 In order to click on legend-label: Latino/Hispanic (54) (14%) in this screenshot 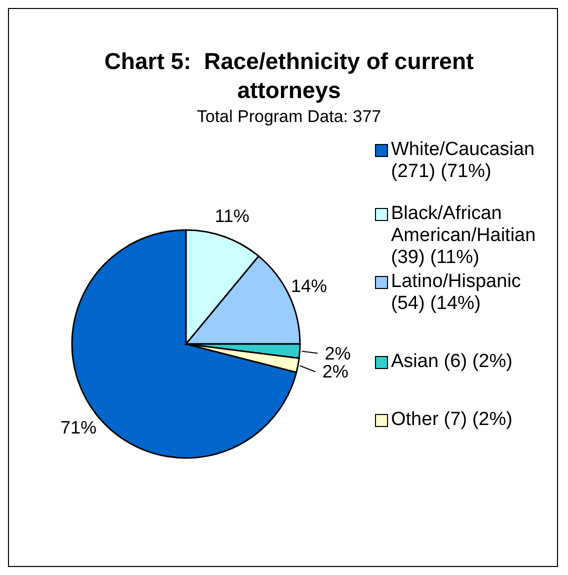, I will do `click(456, 293)`.